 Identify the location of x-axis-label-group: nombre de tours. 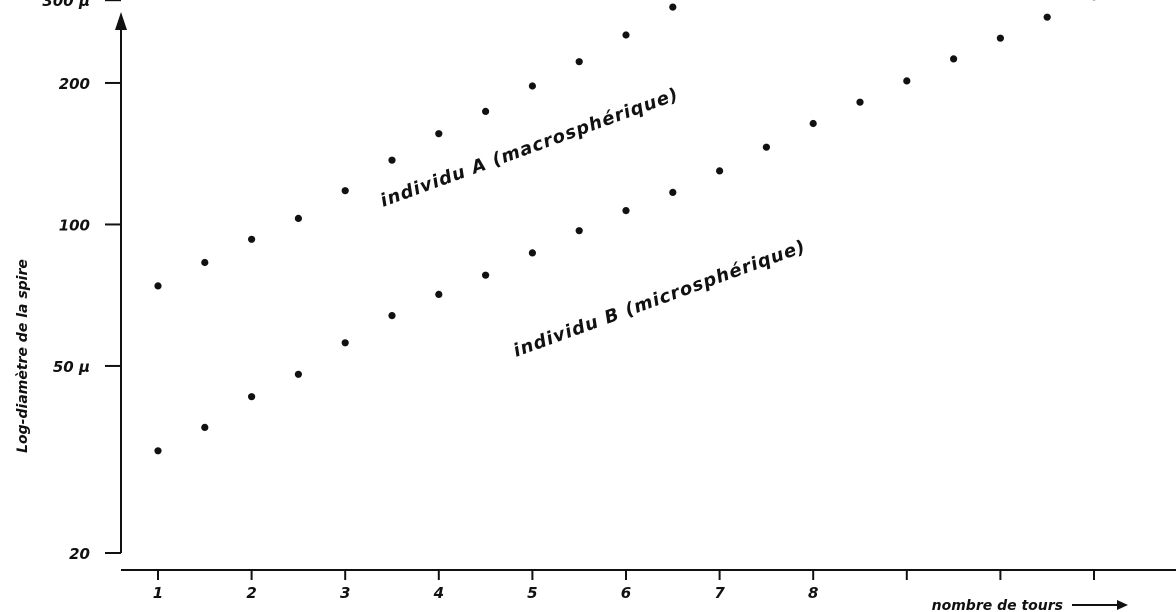
(1030, 605).